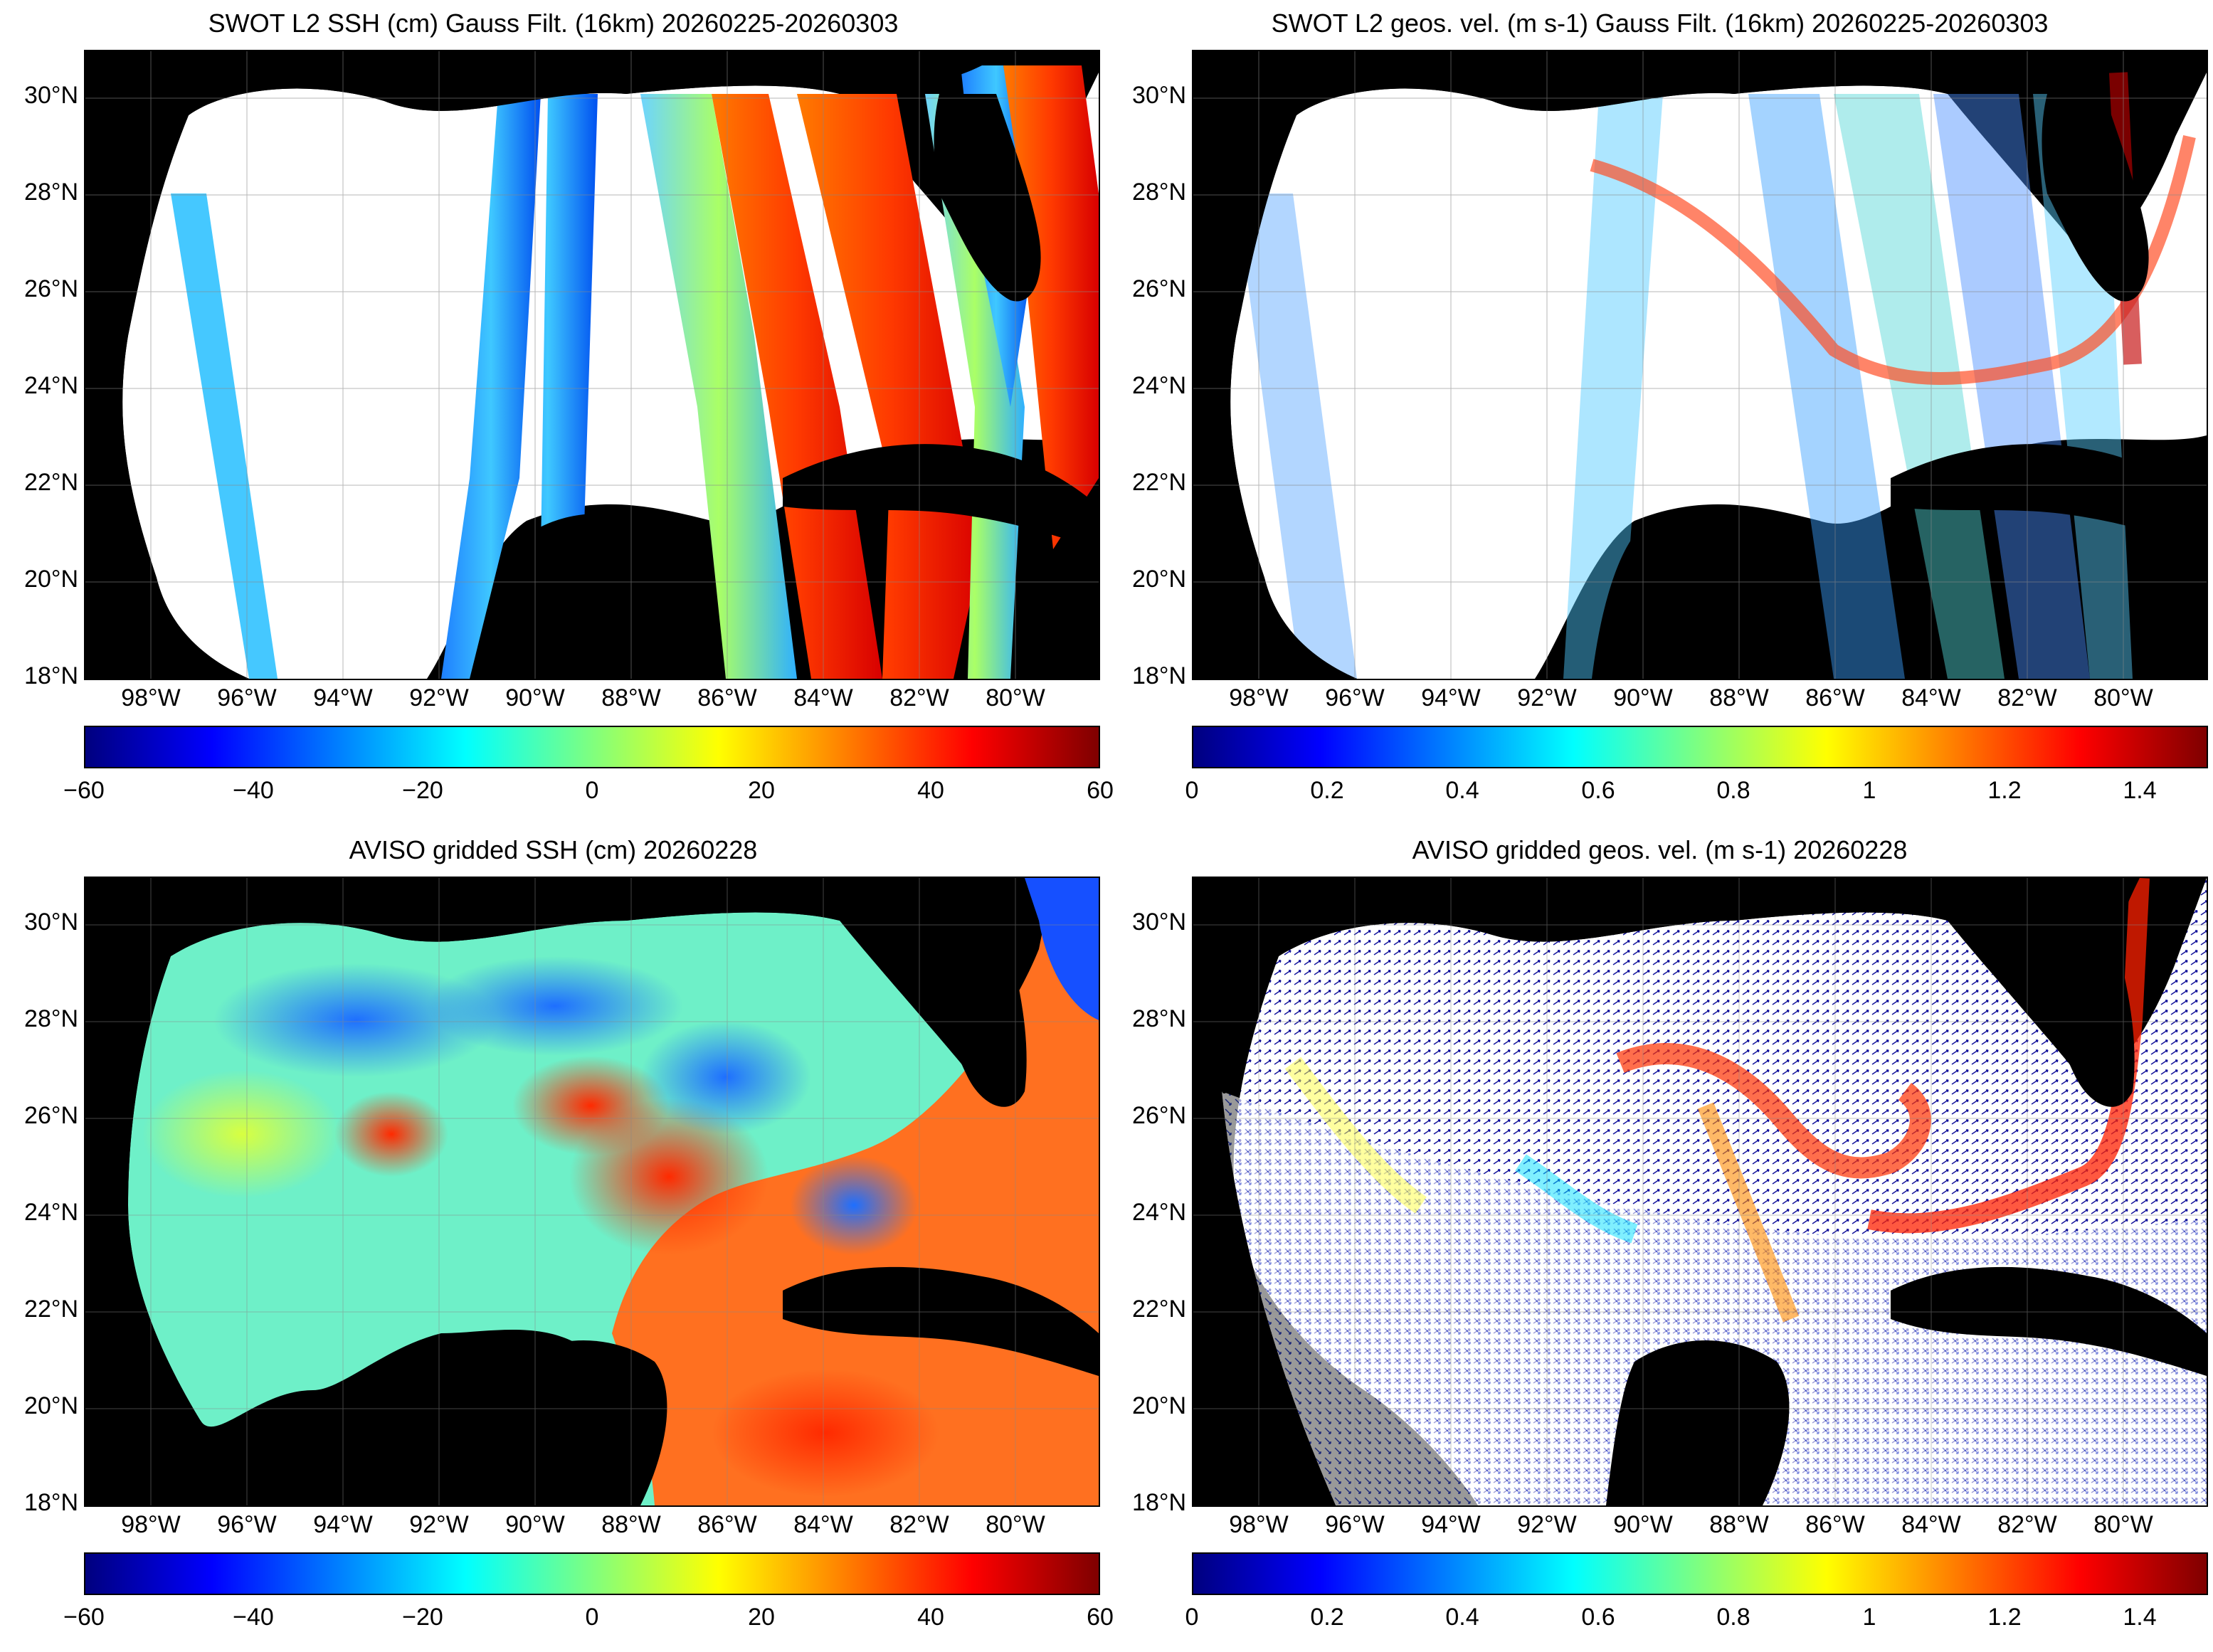 The height and width of the screenshot is (1652, 2213). Describe the element at coordinates (553, 849) in the screenshot. I see `panel-title: AVISO gridded SSH (cm) 20260228` at that location.